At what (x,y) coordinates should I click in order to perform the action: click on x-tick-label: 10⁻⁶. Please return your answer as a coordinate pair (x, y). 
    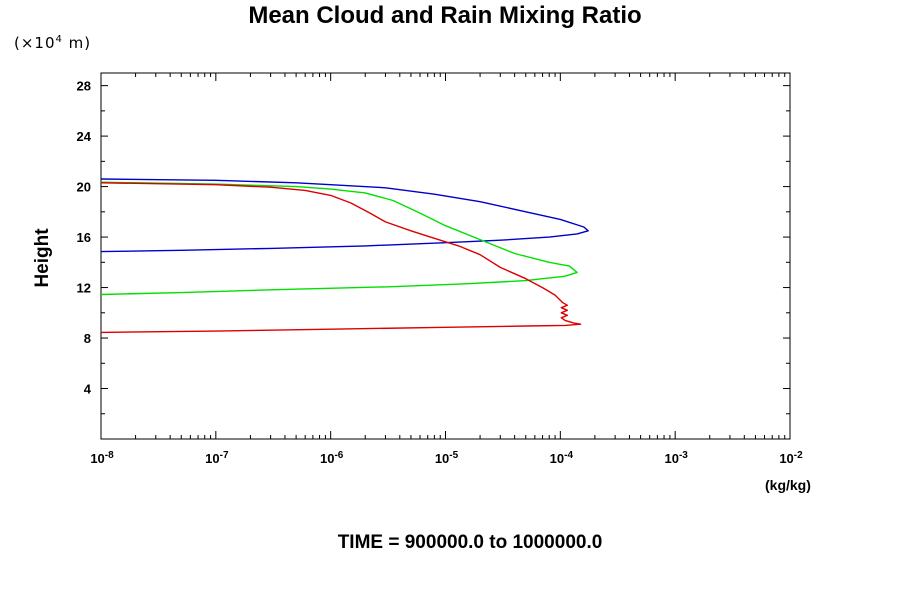
    Looking at the image, I should click on (332, 458).